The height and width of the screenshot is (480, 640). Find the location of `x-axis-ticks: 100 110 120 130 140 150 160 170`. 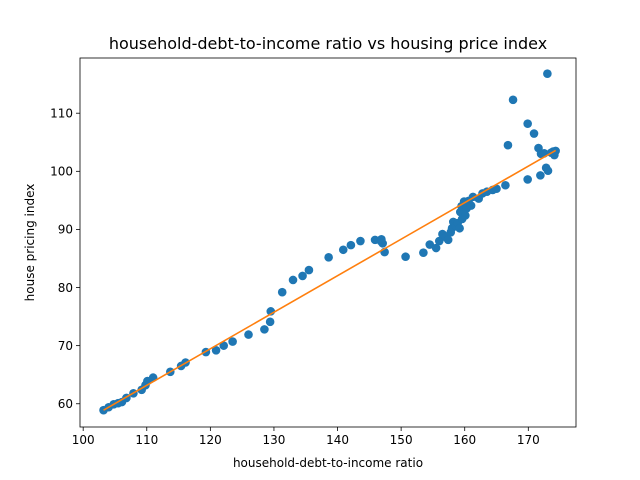

x-axis-ticks: 100 110 120 130 140 150 160 170 is located at coordinates (306, 437).